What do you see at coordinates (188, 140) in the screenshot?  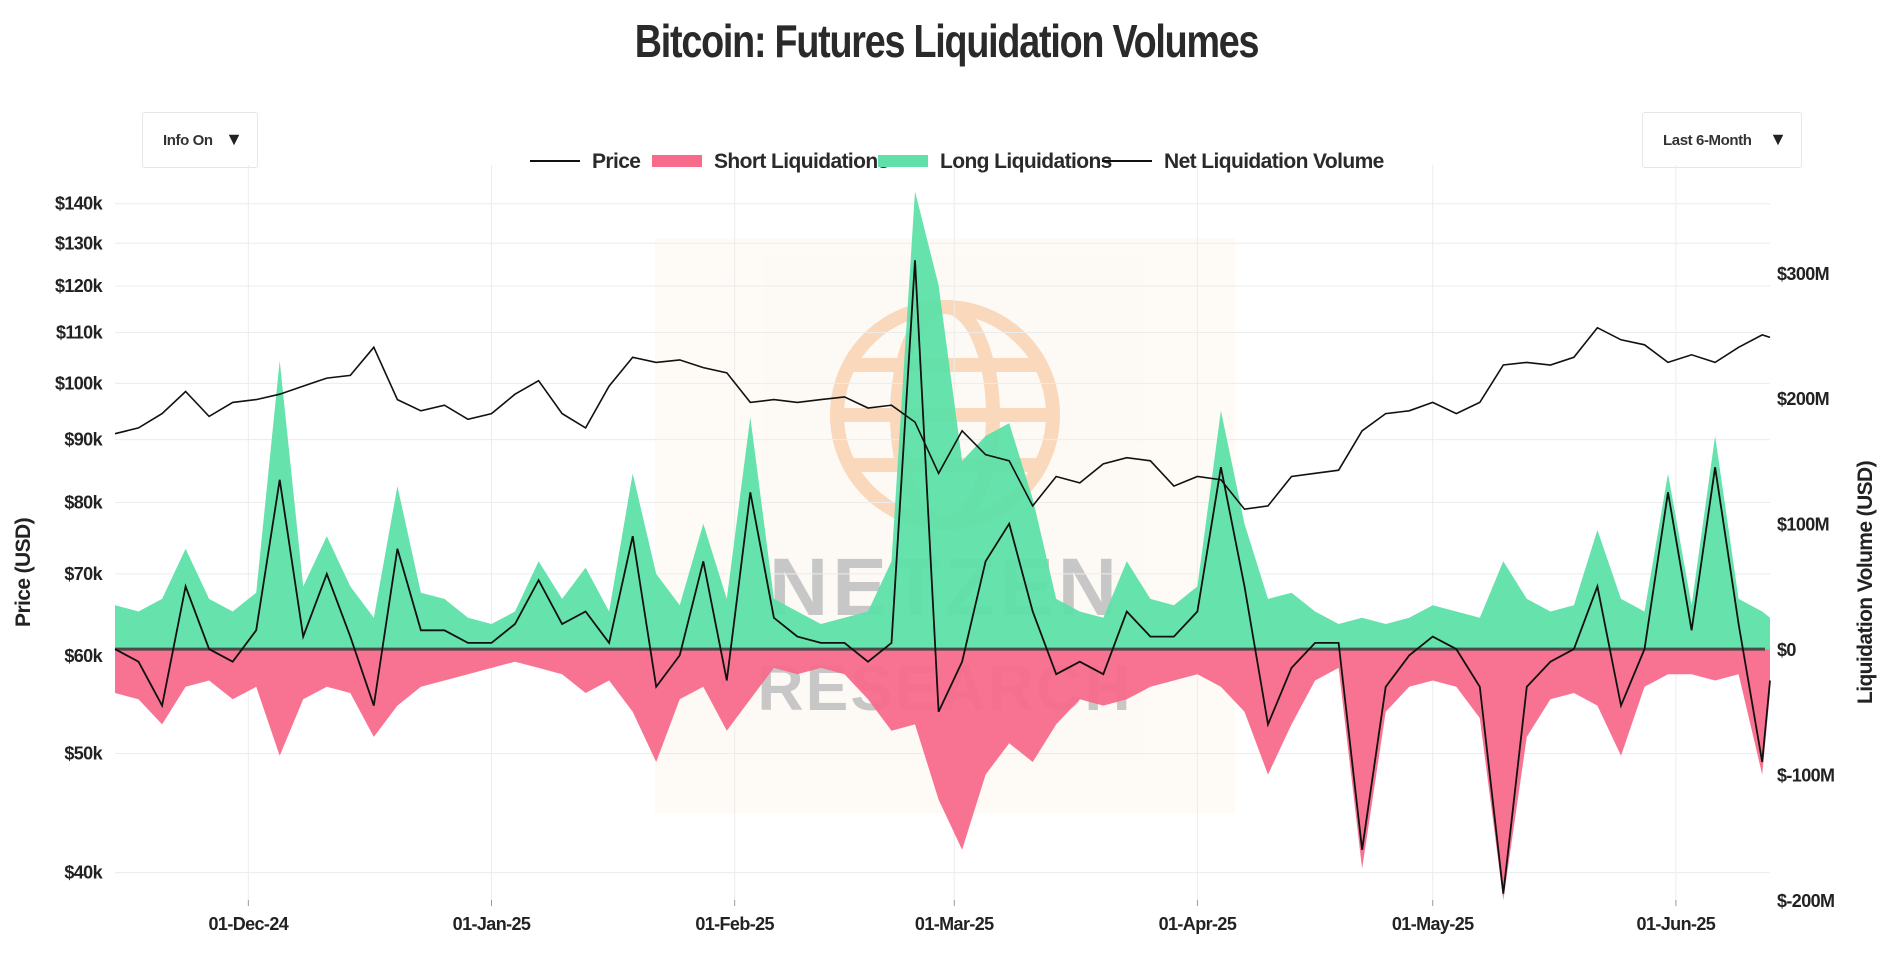 I see `info-toggle-label: Info On` at bounding box center [188, 140].